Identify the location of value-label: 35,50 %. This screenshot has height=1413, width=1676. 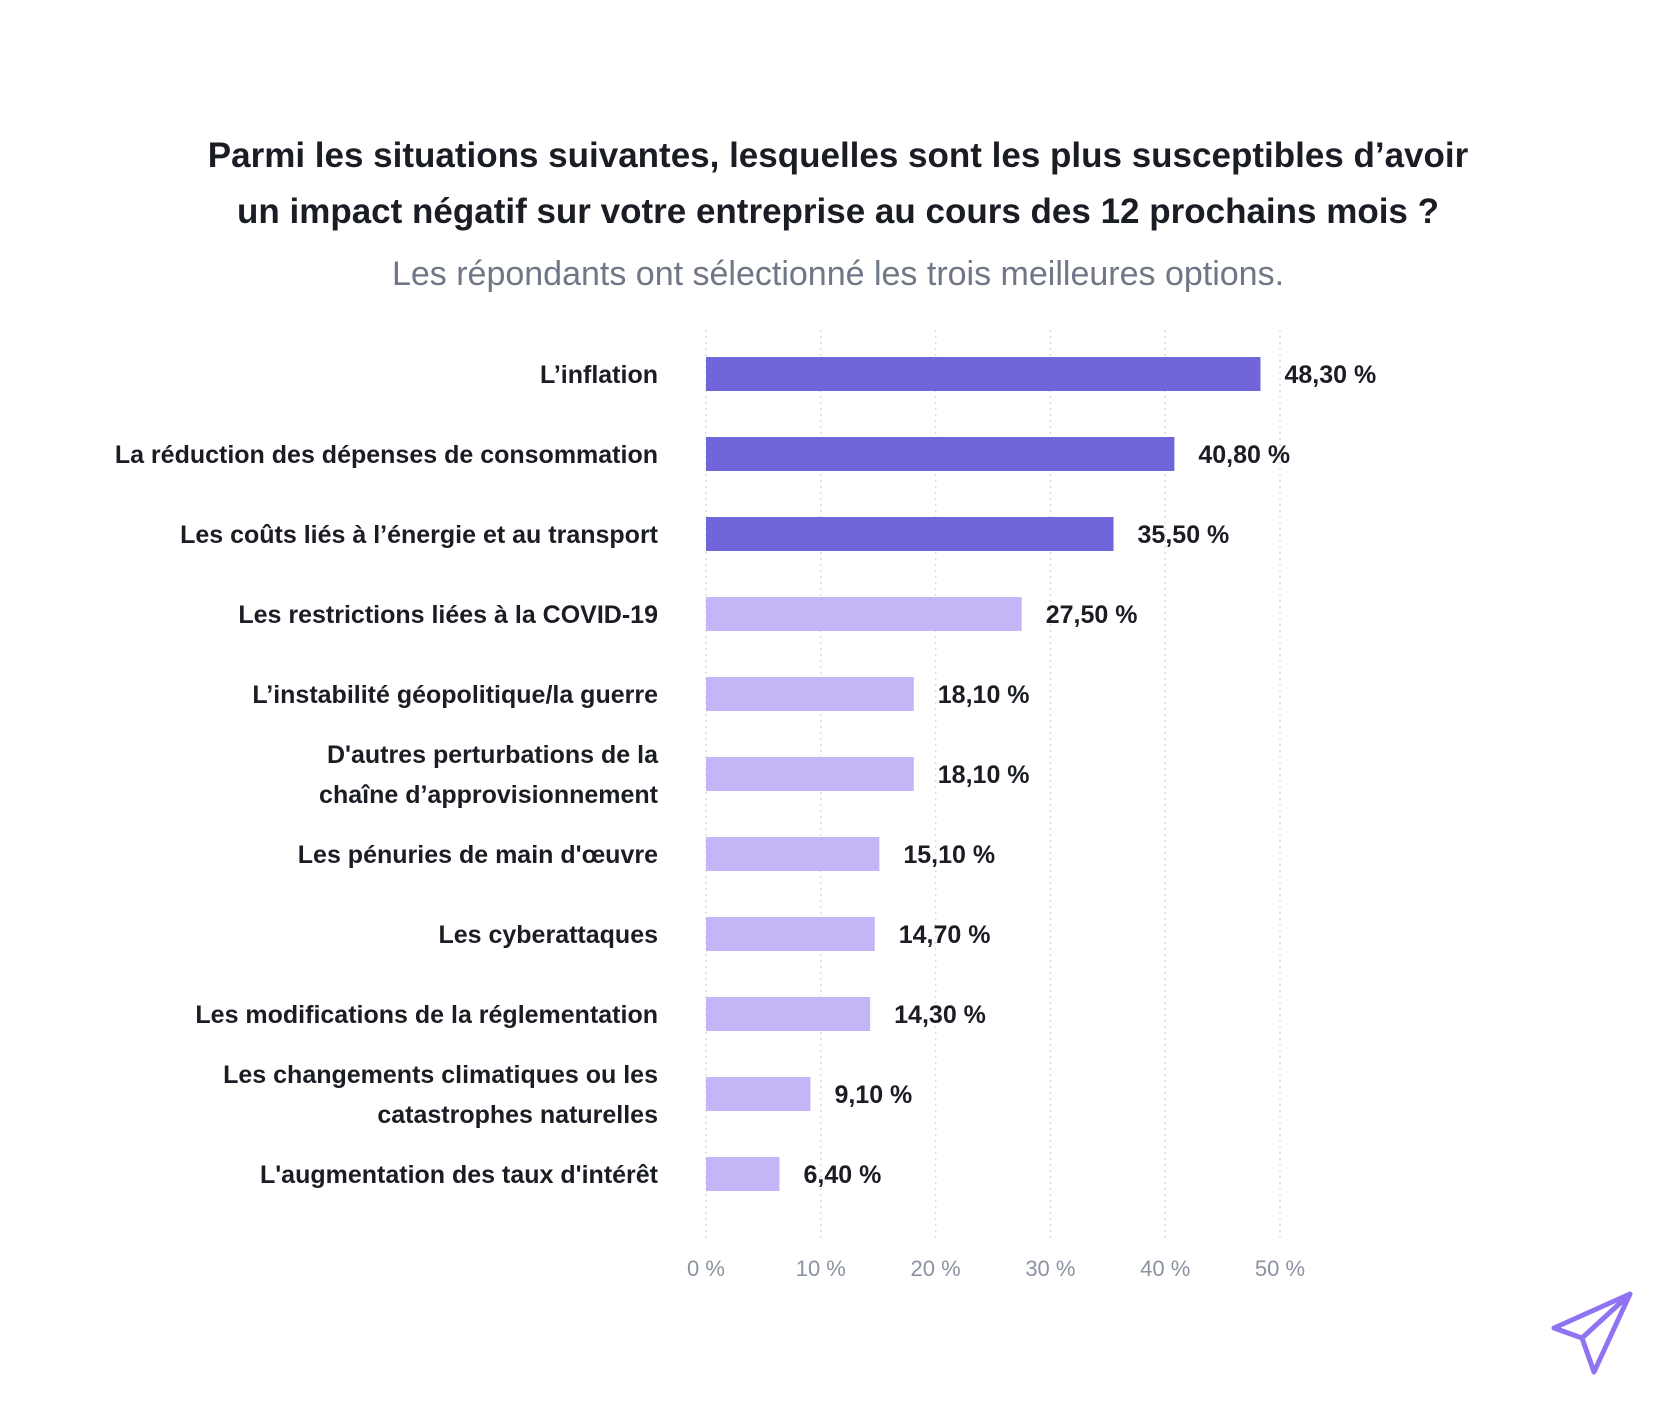
(1184, 535).